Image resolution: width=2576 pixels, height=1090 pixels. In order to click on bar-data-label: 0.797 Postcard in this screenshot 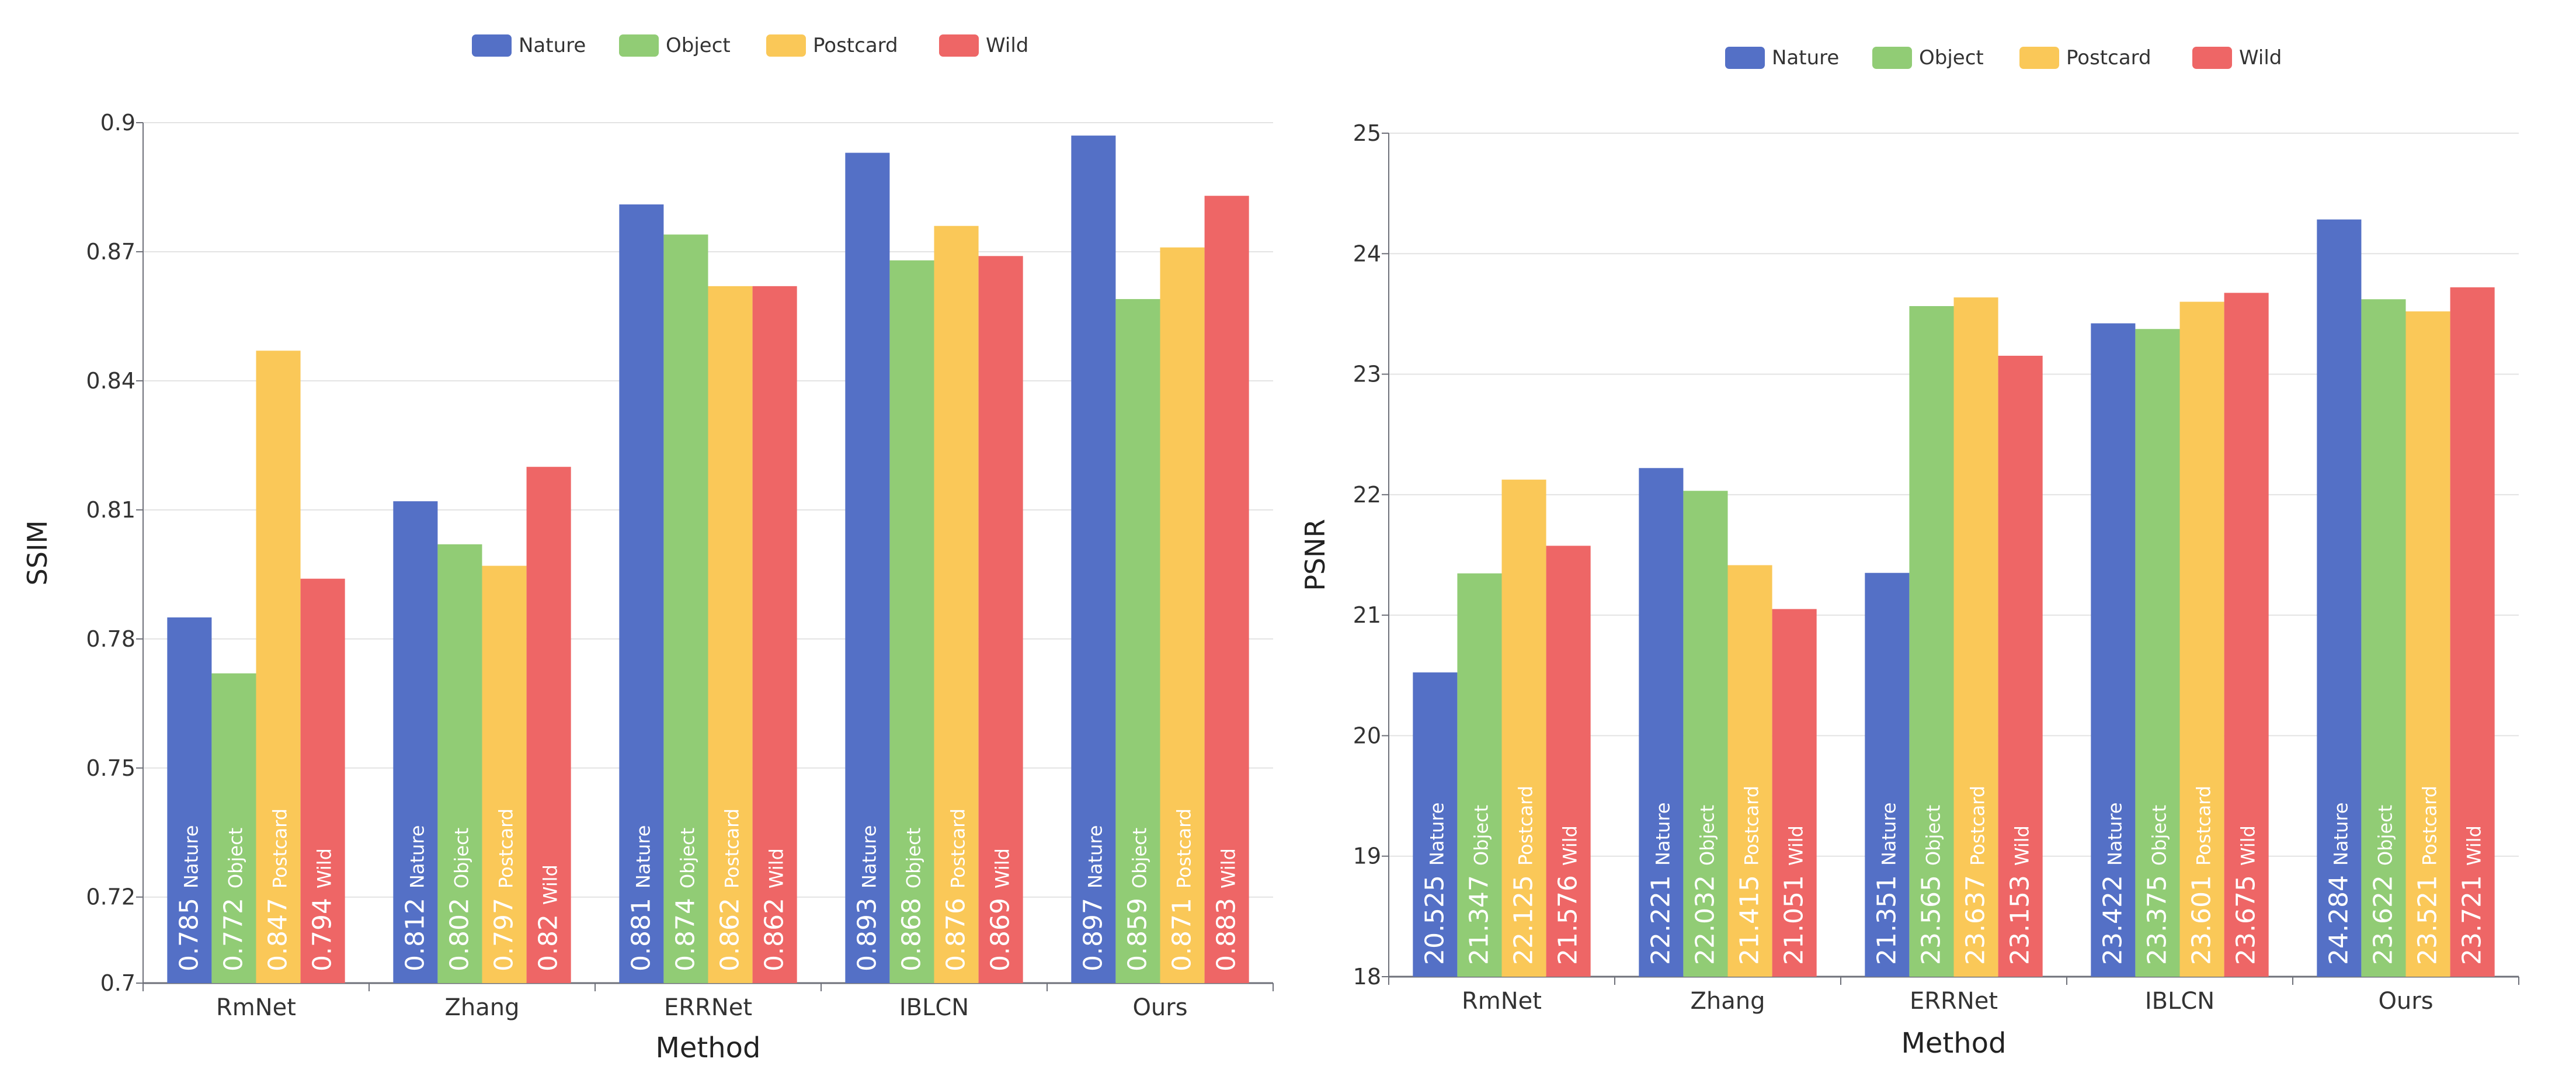, I will do `click(504, 889)`.